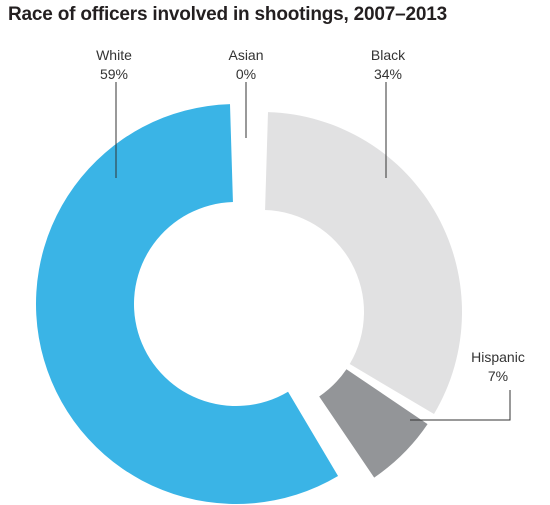  Describe the element at coordinates (373, 423) in the screenshot. I see `slice-hispanic` at that location.